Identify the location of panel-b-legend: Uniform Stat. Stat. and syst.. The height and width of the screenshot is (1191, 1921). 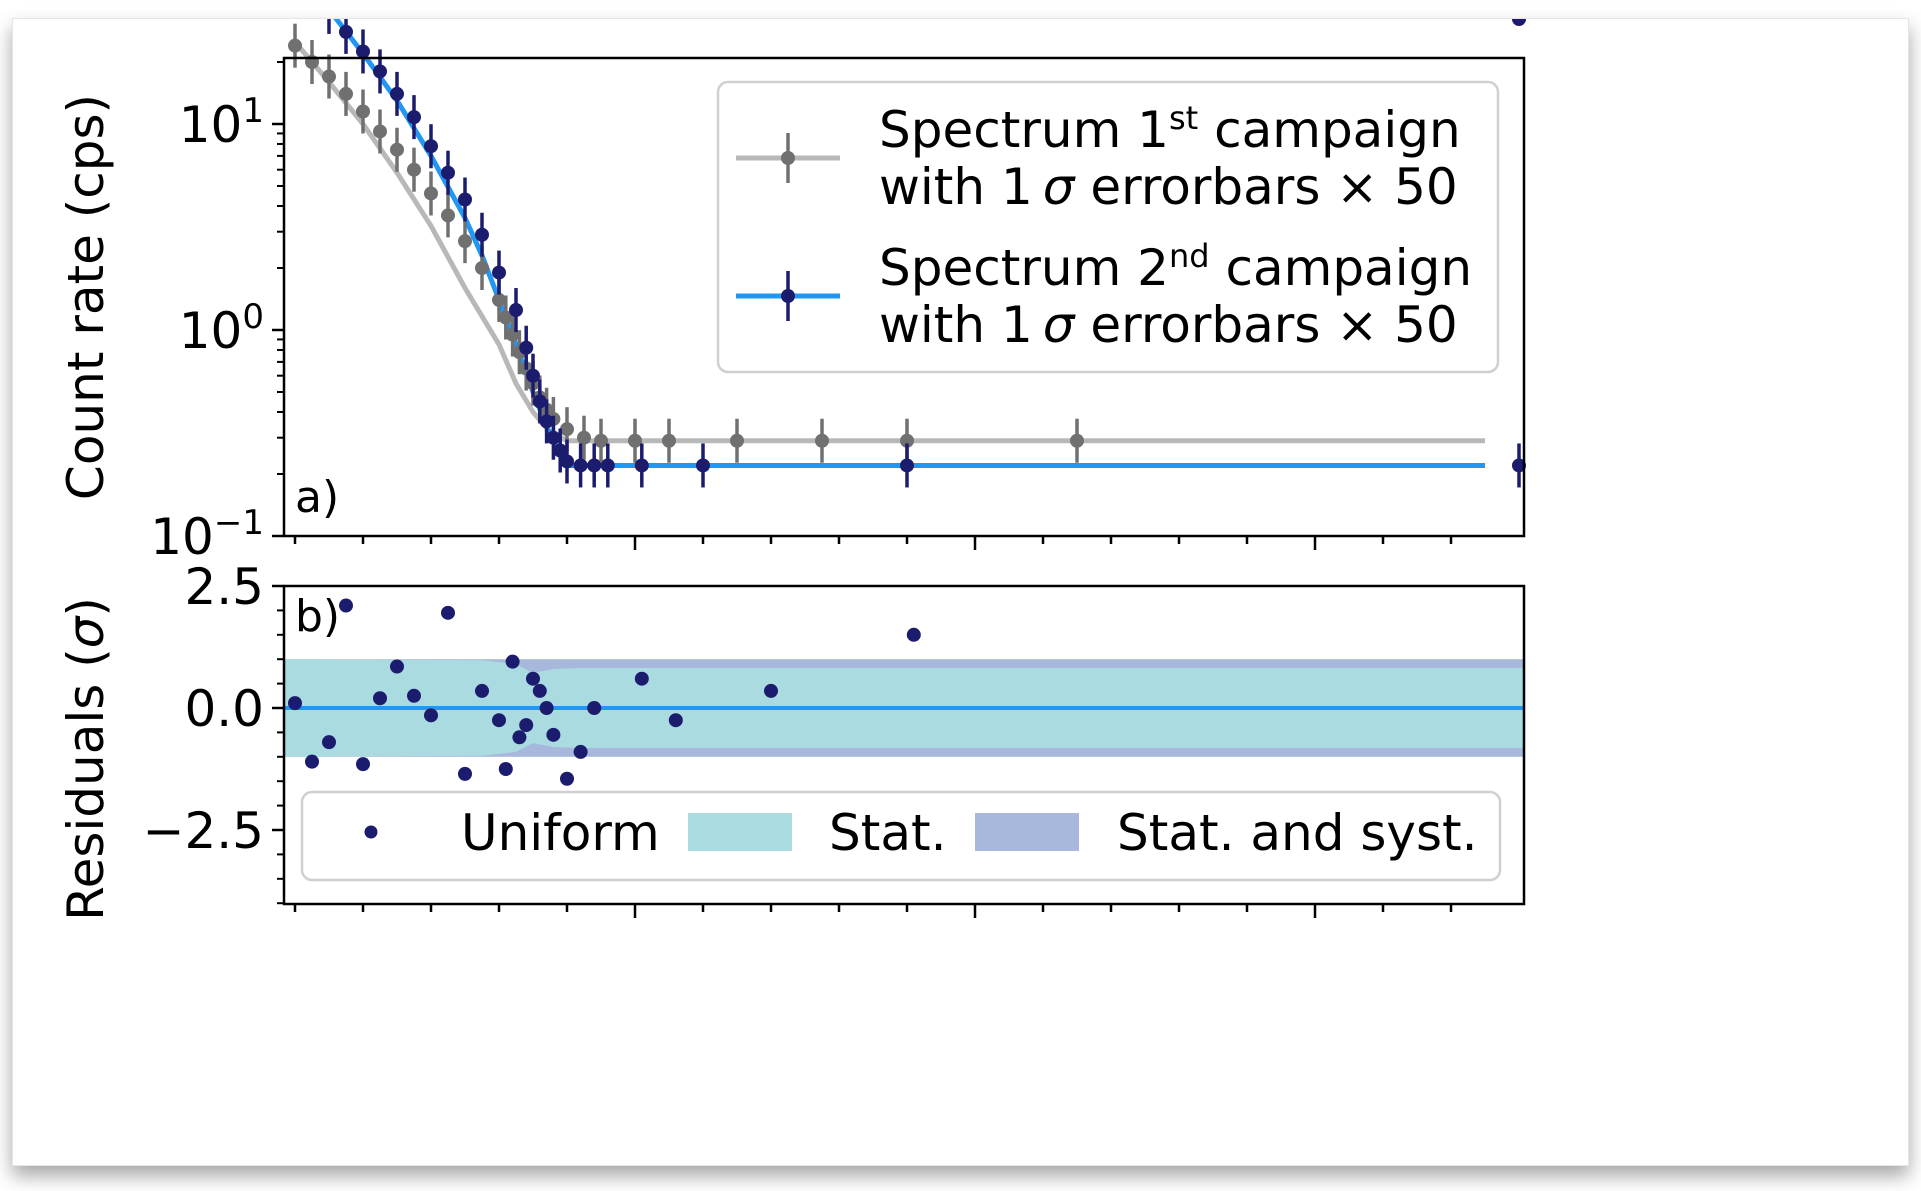
(901, 836).